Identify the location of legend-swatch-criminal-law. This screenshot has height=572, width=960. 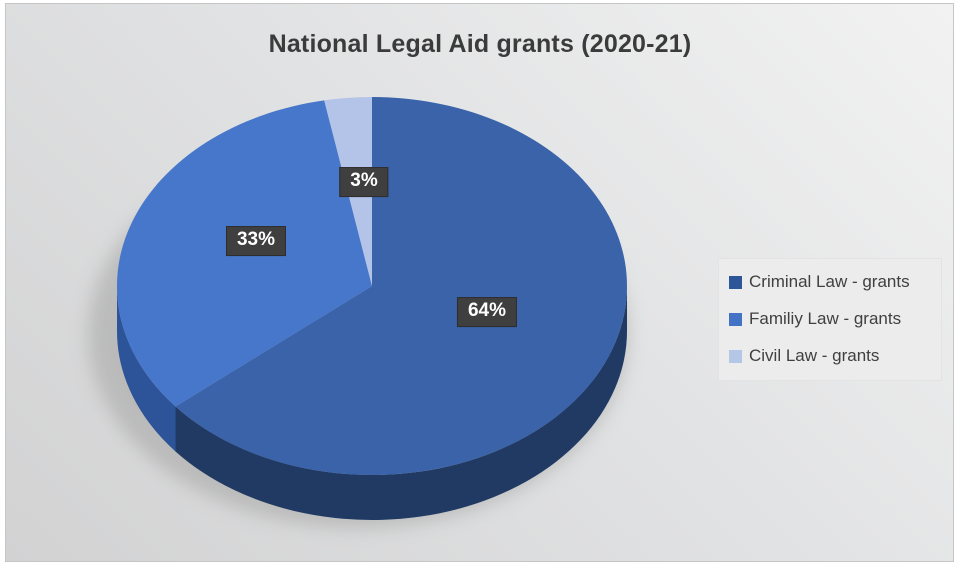
(735, 282).